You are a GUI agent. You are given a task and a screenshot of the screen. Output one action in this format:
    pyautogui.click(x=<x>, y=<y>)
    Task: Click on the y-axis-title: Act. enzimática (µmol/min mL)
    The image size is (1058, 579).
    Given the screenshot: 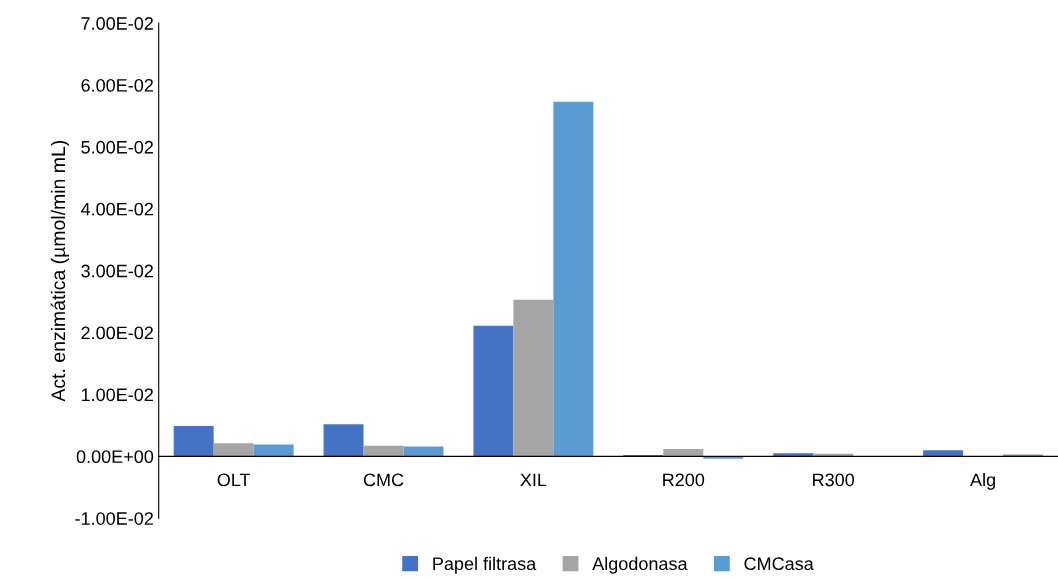 What is the action you would take?
    pyautogui.click(x=59, y=271)
    